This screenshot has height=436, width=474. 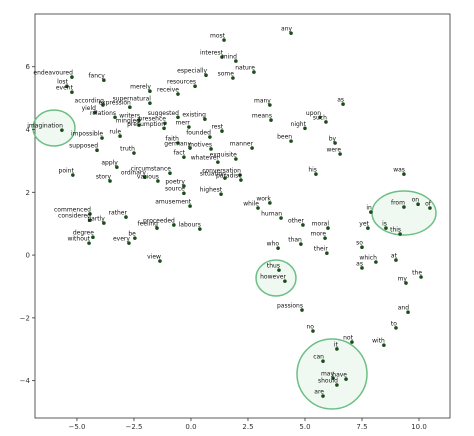 What do you see at coordinates (399, 170) in the screenshot?
I see `point-label: was` at bounding box center [399, 170].